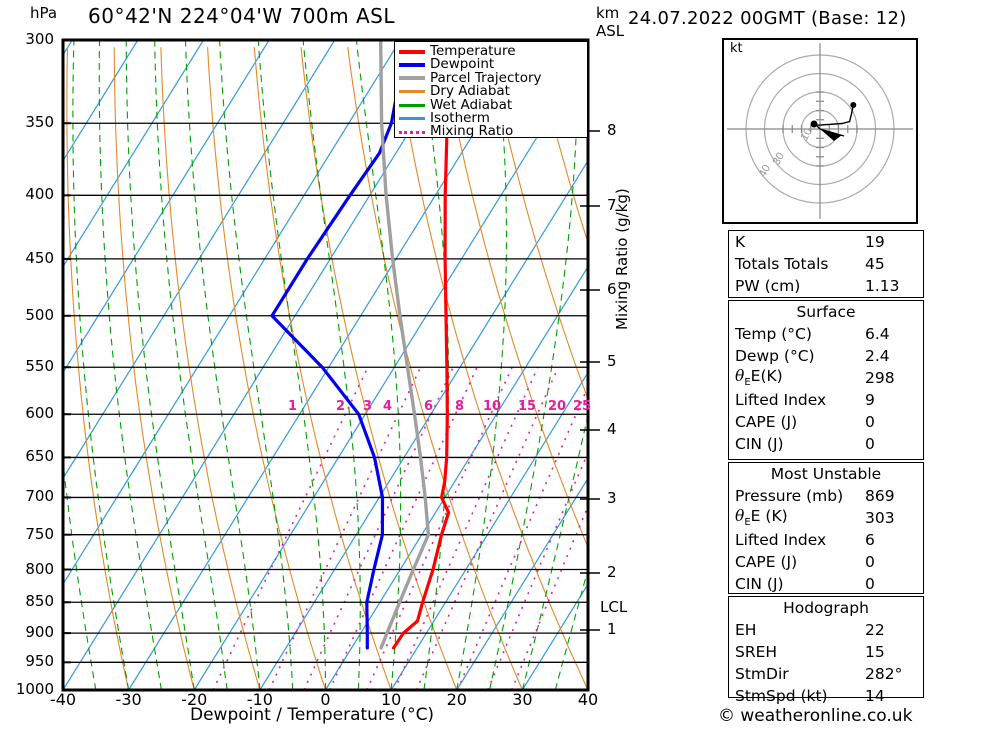  What do you see at coordinates (826, 242) in the screenshot?
I see `index-row: K 19` at bounding box center [826, 242].